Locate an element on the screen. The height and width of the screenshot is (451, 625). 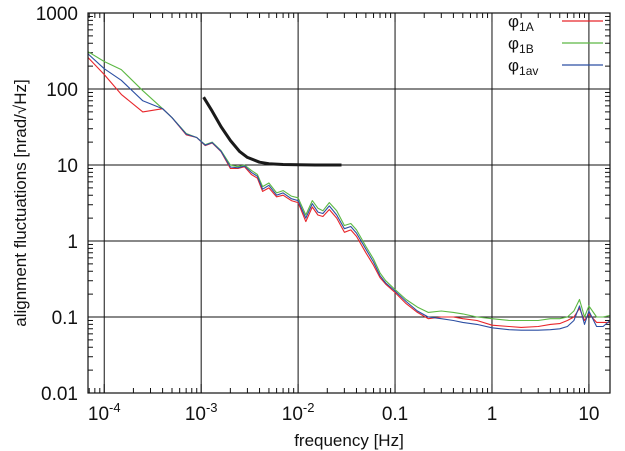
y-tick-label: 0.01 is located at coordinates (59, 394).